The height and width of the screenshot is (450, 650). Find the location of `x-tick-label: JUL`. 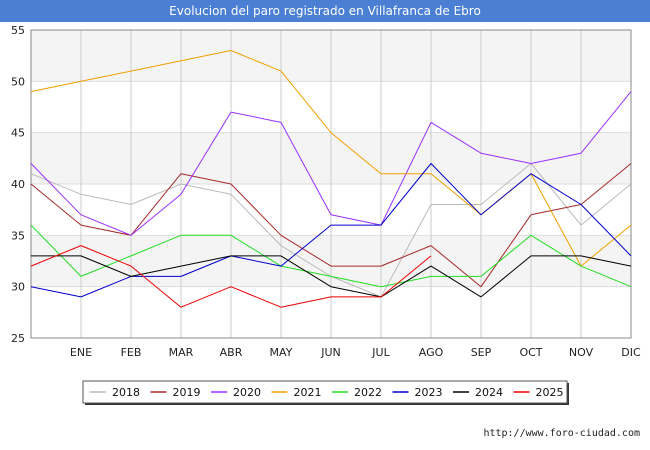

x-tick-label: JUL is located at coordinates (380, 352).